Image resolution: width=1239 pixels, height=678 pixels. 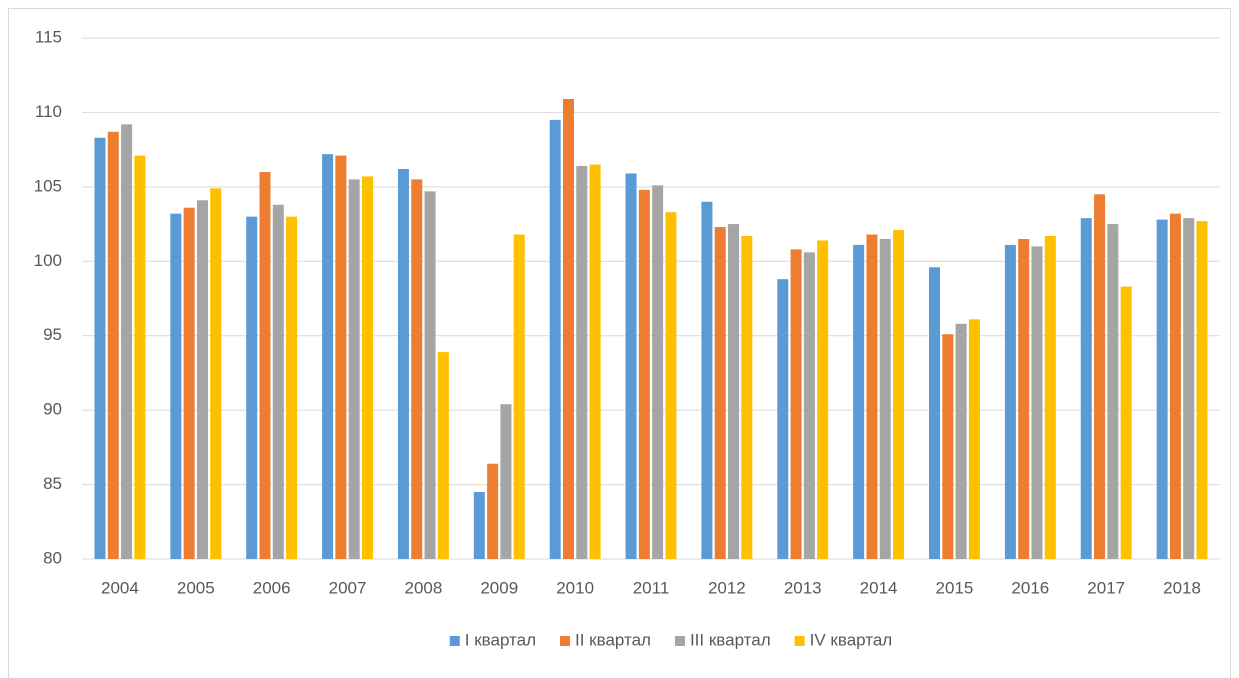 I want to click on x-tick-label: 2010, so click(x=575, y=587).